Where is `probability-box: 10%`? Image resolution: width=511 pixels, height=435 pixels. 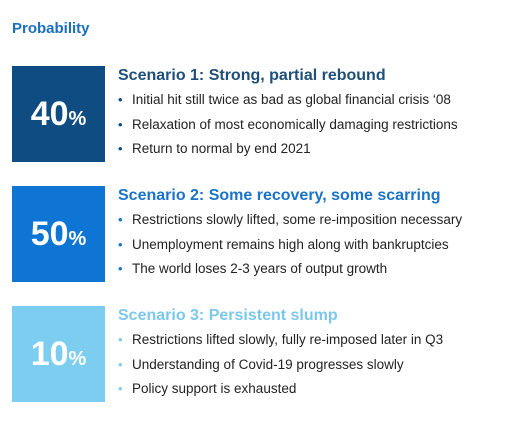 probability-box: 10% is located at coordinates (58, 354).